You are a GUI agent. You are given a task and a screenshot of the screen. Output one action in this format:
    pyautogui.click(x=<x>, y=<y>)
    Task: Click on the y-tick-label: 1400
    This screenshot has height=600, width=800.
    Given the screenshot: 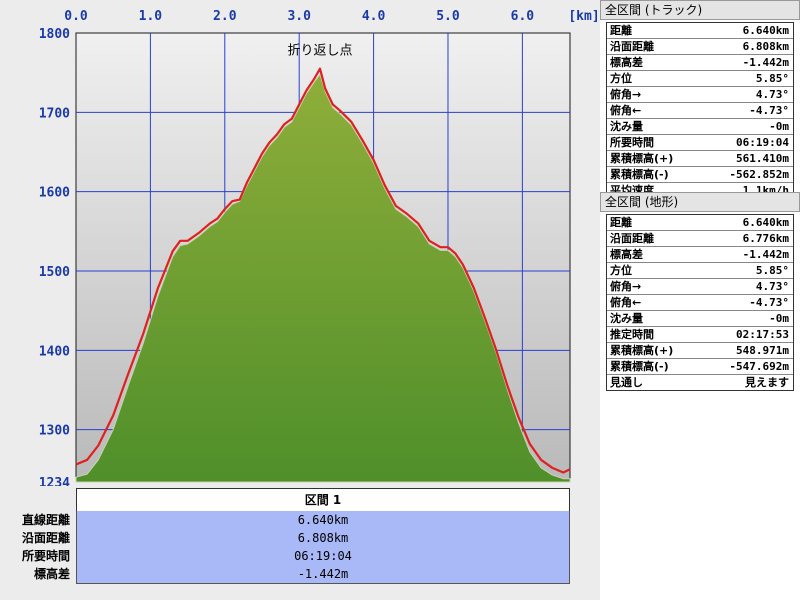 What is the action you would take?
    pyautogui.click(x=54, y=351)
    